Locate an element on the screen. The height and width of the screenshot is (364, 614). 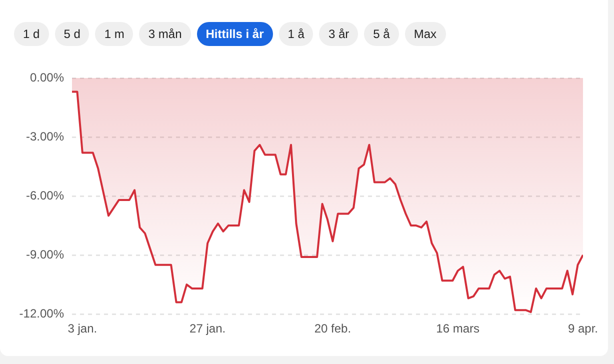
x-tick-label: 20 feb. is located at coordinates (333, 329).